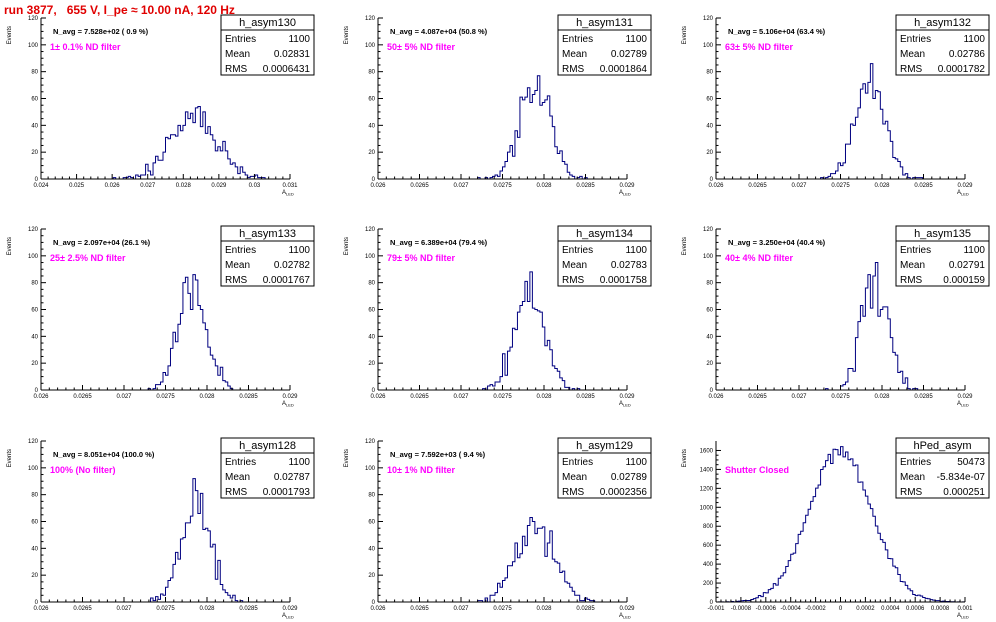 This screenshot has width=996, height=622. I want to click on filter-label: 79± 5% ND filter, so click(421, 258).